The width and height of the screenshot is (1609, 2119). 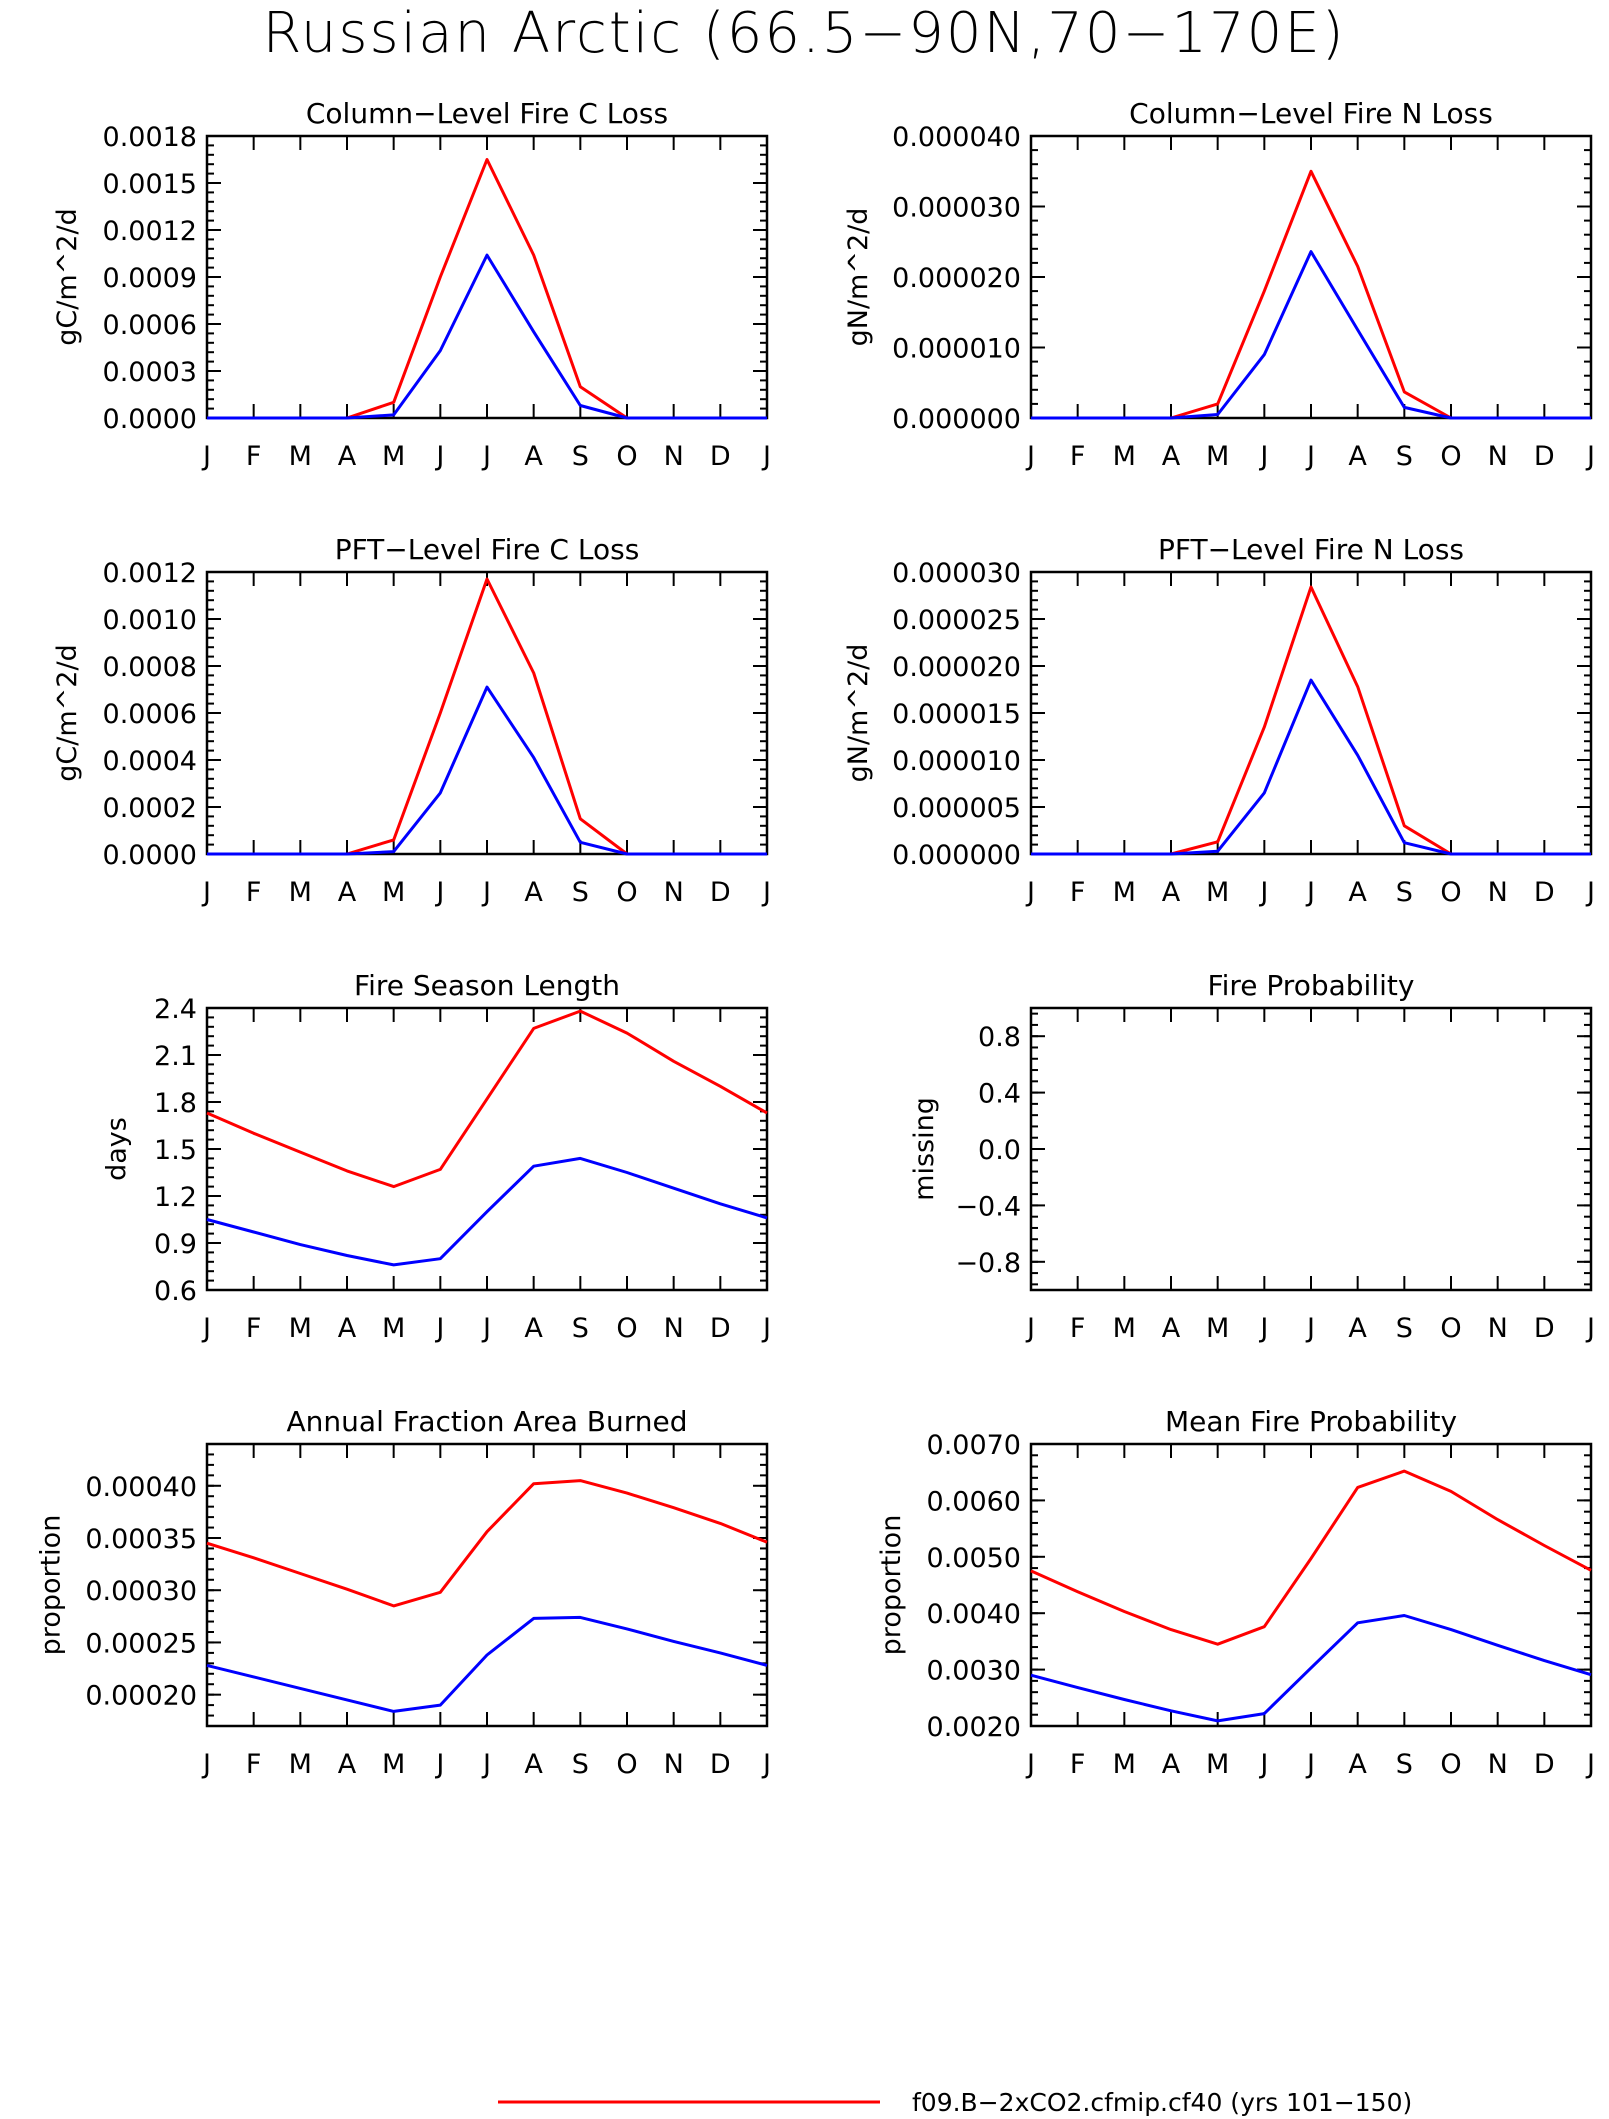 I want to click on y-axis-label: days, so click(x=117, y=1149).